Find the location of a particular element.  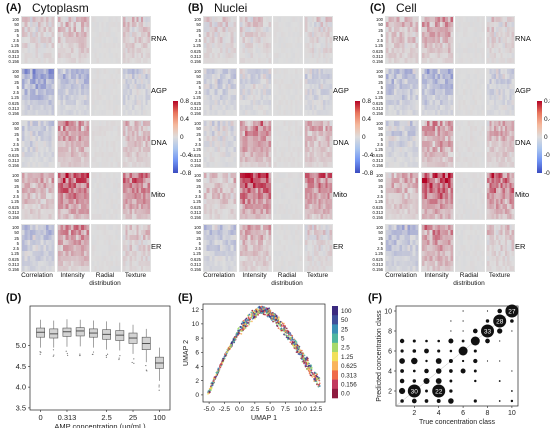

x-tick-label: -5.0 is located at coordinates (209, 409).